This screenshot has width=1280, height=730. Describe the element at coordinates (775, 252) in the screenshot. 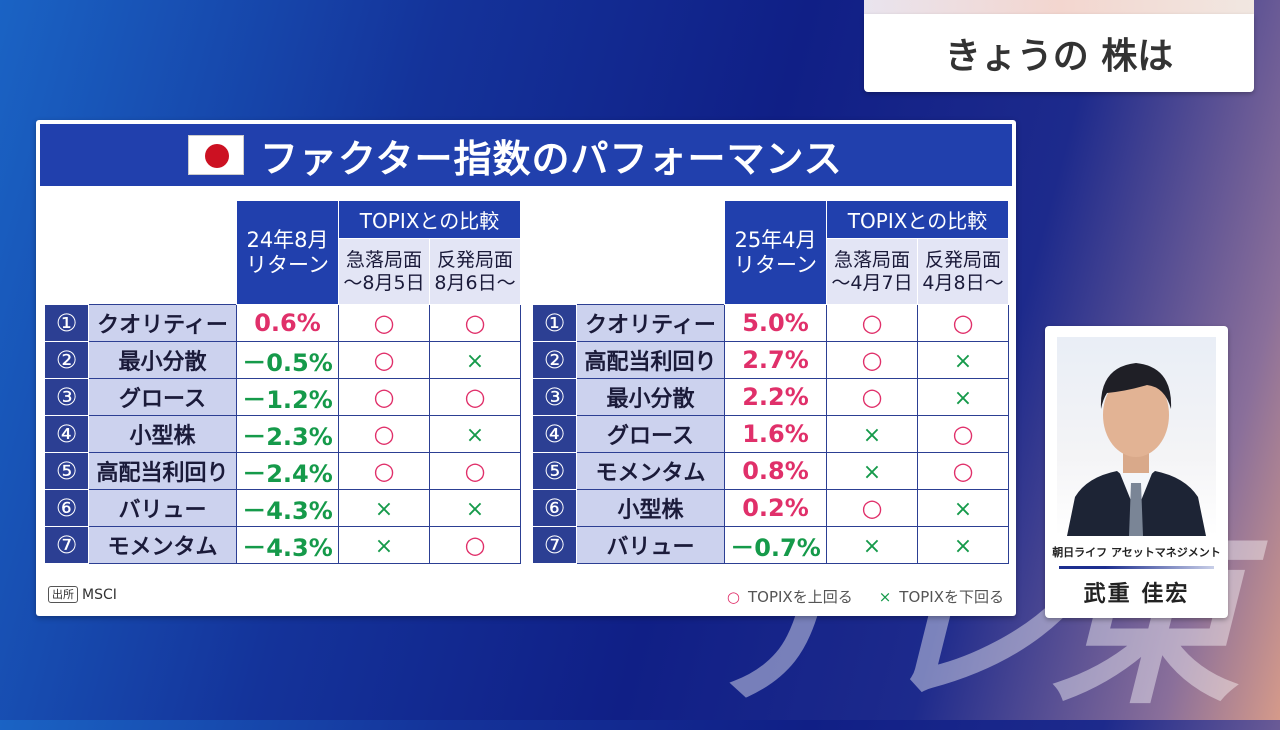

I see `return-header: 25年4月 リターン` at that location.